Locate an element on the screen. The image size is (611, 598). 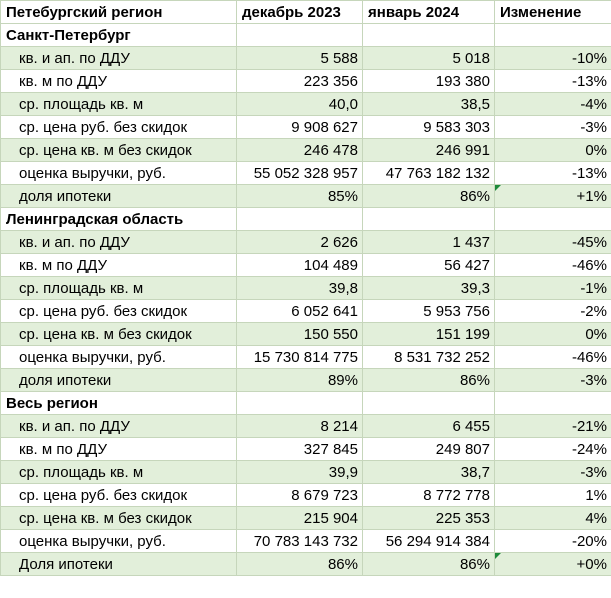
value-january: 9 583 303 is located at coordinates (428, 127).